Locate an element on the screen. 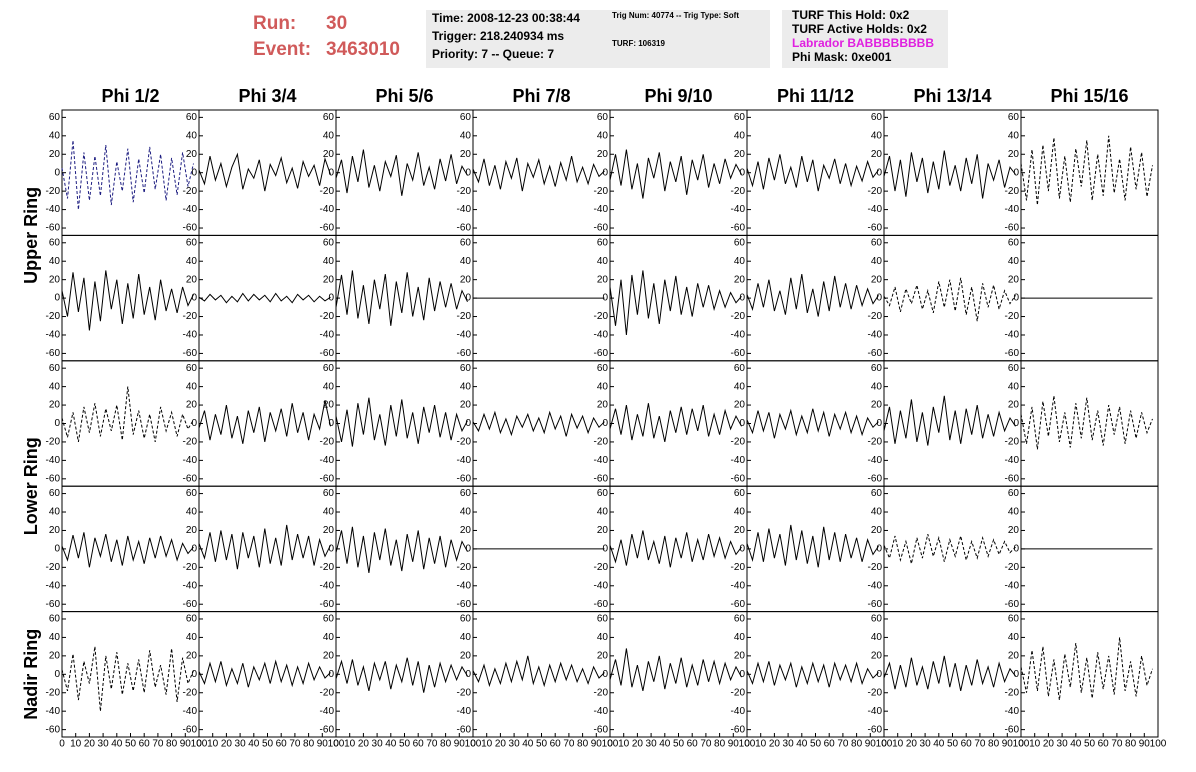 This screenshot has width=1196, height=772. x-tick-label: 70 is located at coordinates (569, 744).